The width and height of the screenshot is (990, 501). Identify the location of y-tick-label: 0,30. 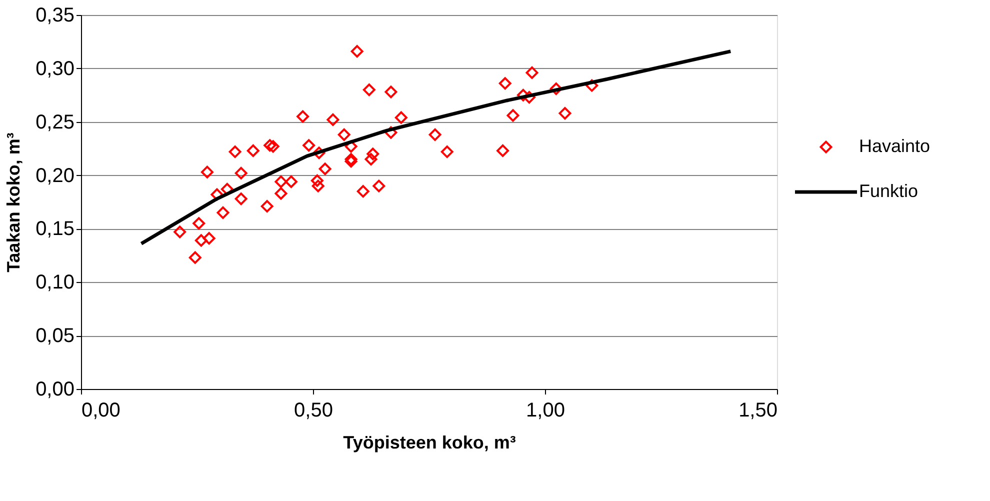
(55, 69).